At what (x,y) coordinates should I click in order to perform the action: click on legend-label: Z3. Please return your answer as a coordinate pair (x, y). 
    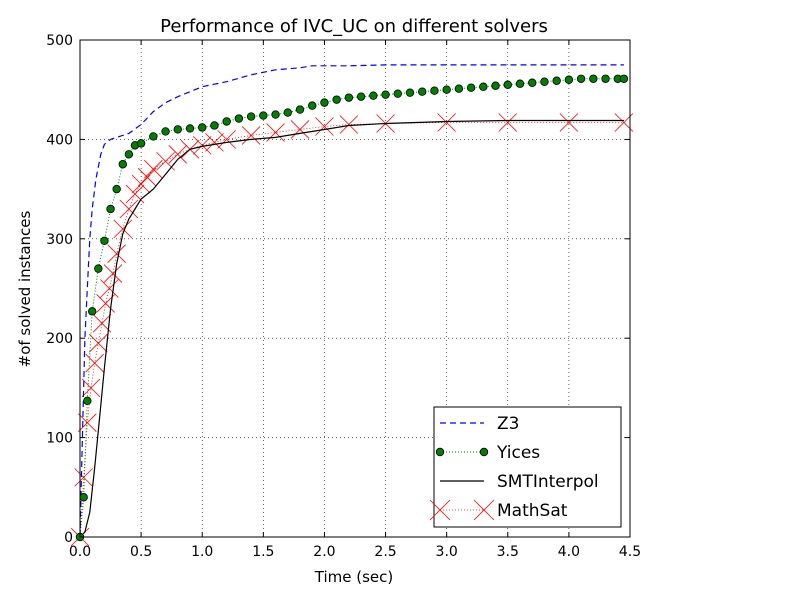
    Looking at the image, I should click on (508, 424).